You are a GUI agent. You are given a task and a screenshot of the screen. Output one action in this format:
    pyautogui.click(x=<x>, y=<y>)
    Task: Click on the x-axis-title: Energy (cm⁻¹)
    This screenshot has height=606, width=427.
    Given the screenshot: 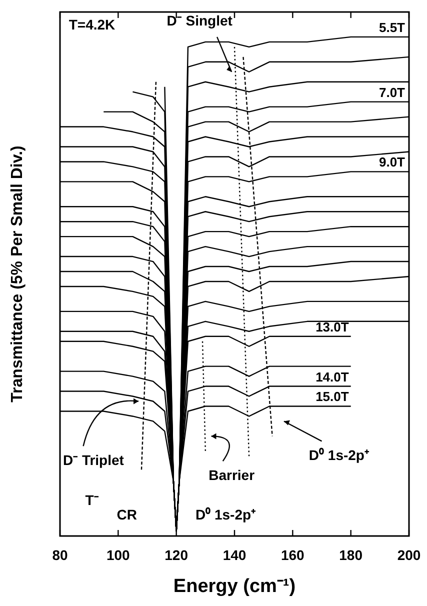 What is the action you would take?
    pyautogui.click(x=234, y=586)
    